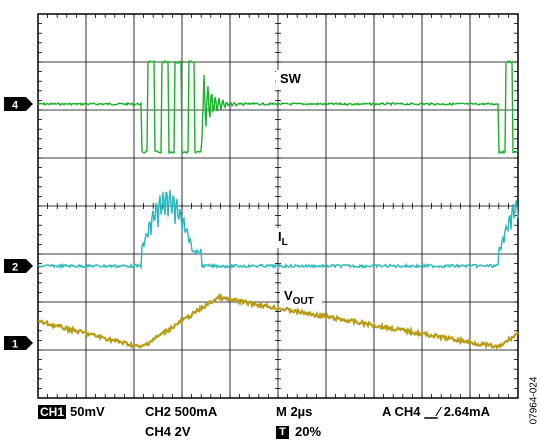 The width and height of the screenshot is (540, 442). I want to click on trigger-readout: A CH4 ⎽∕ 2.64mA, so click(436, 412).